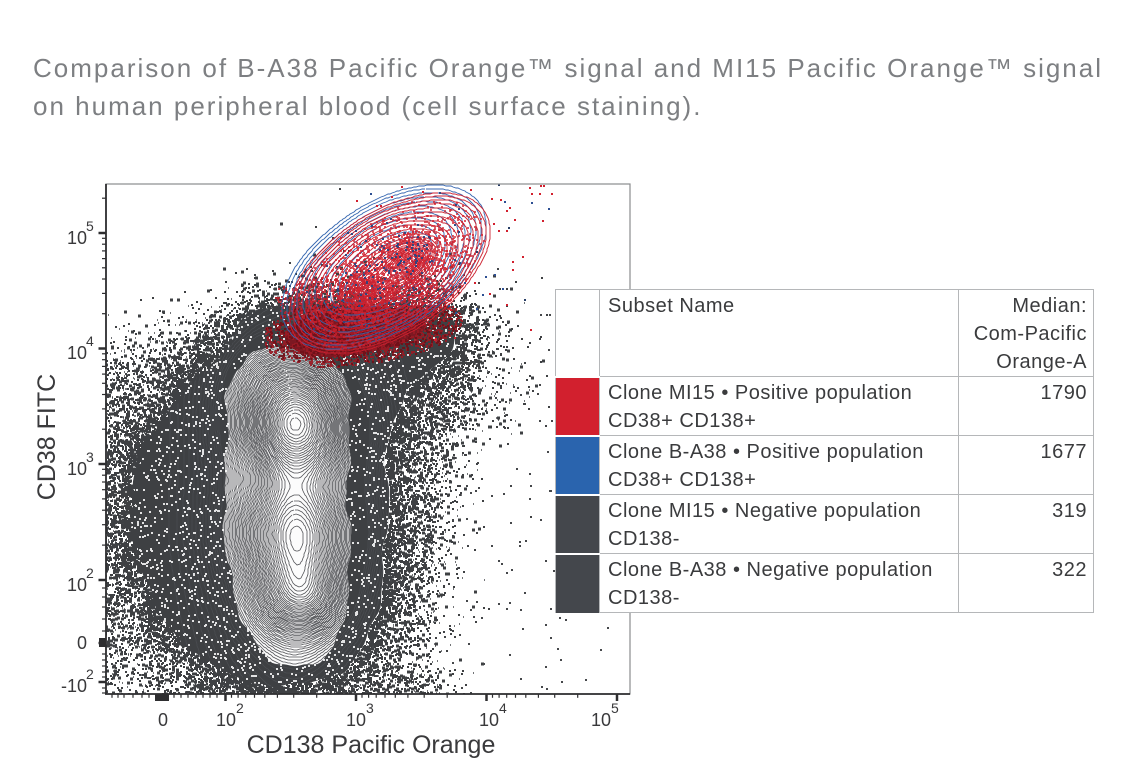  I want to click on svg-text: CD38 FITC, so click(47, 437).